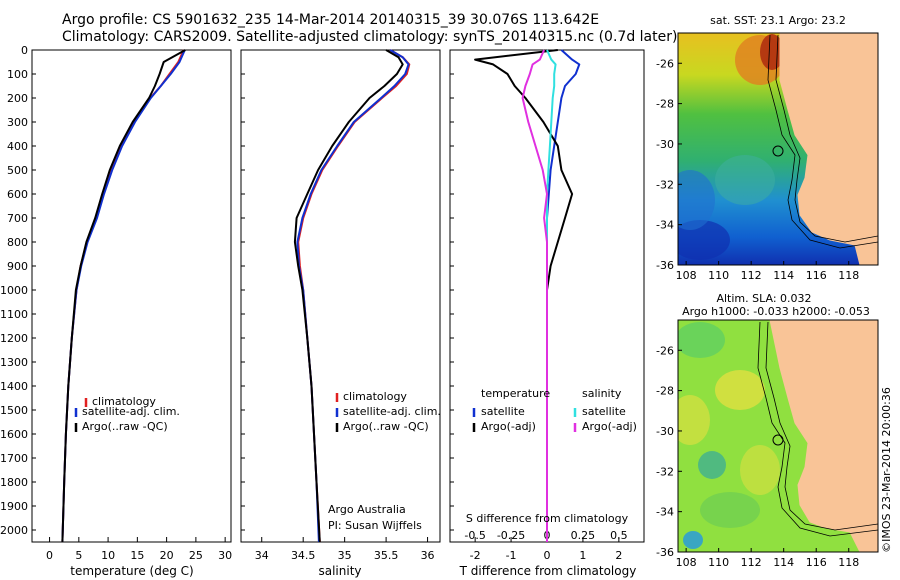  What do you see at coordinates (511, 555) in the screenshot?
I see `x-tick-label: -1` at bounding box center [511, 555].